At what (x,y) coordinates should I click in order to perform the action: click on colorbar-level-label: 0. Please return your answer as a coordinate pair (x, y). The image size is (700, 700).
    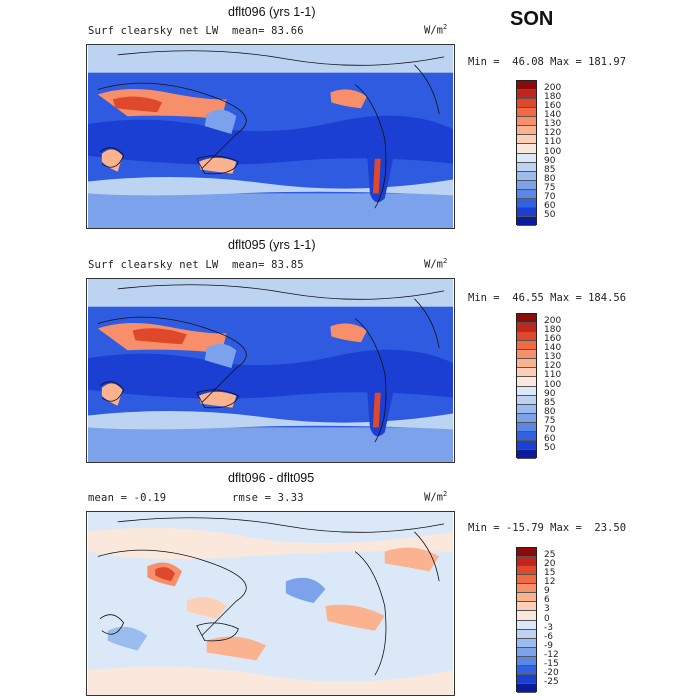
    Looking at the image, I should click on (547, 618).